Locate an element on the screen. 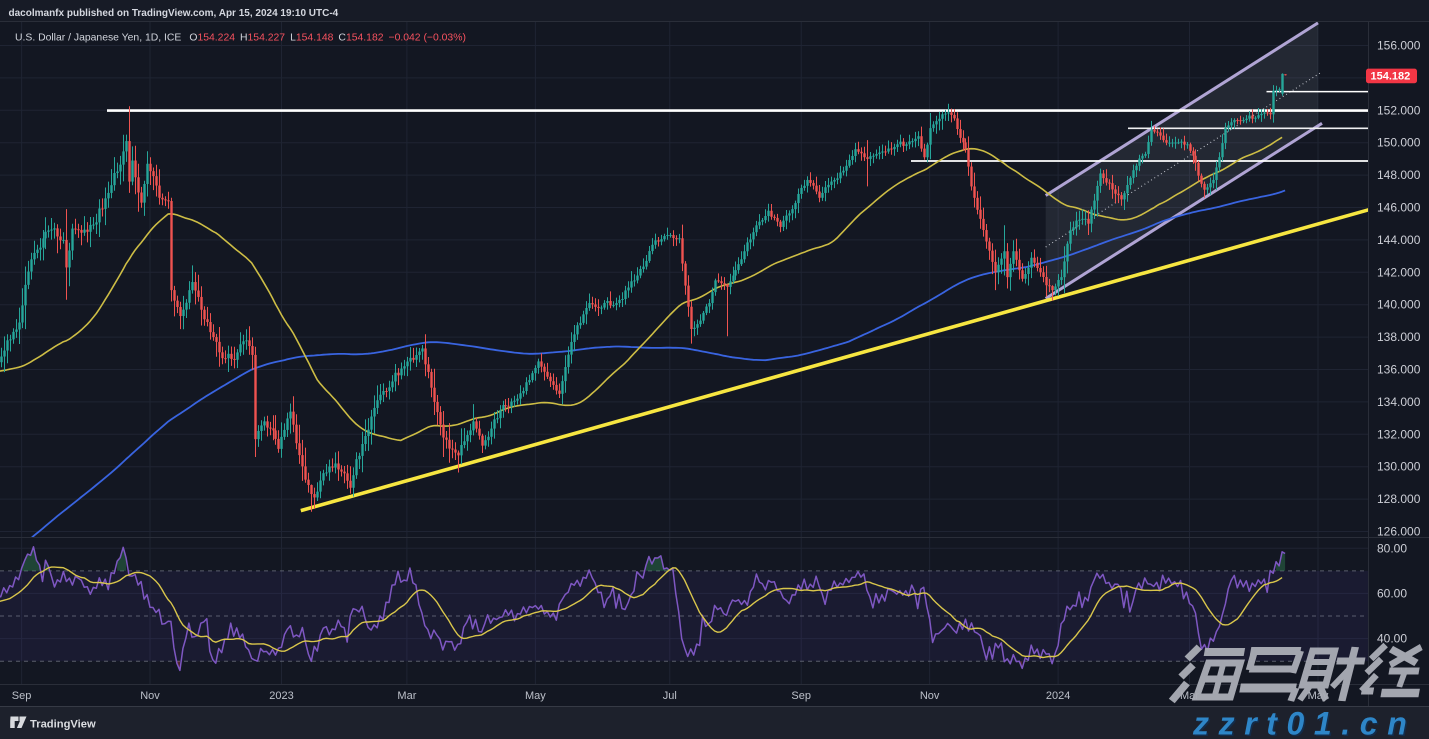  svg-text: 138.000 is located at coordinates (1399, 337).